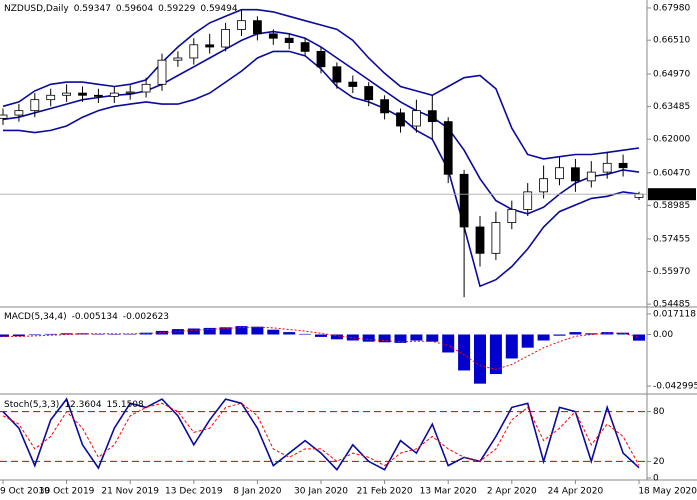  I want to click on current-price-label: 0.59494, so click(671, 195).